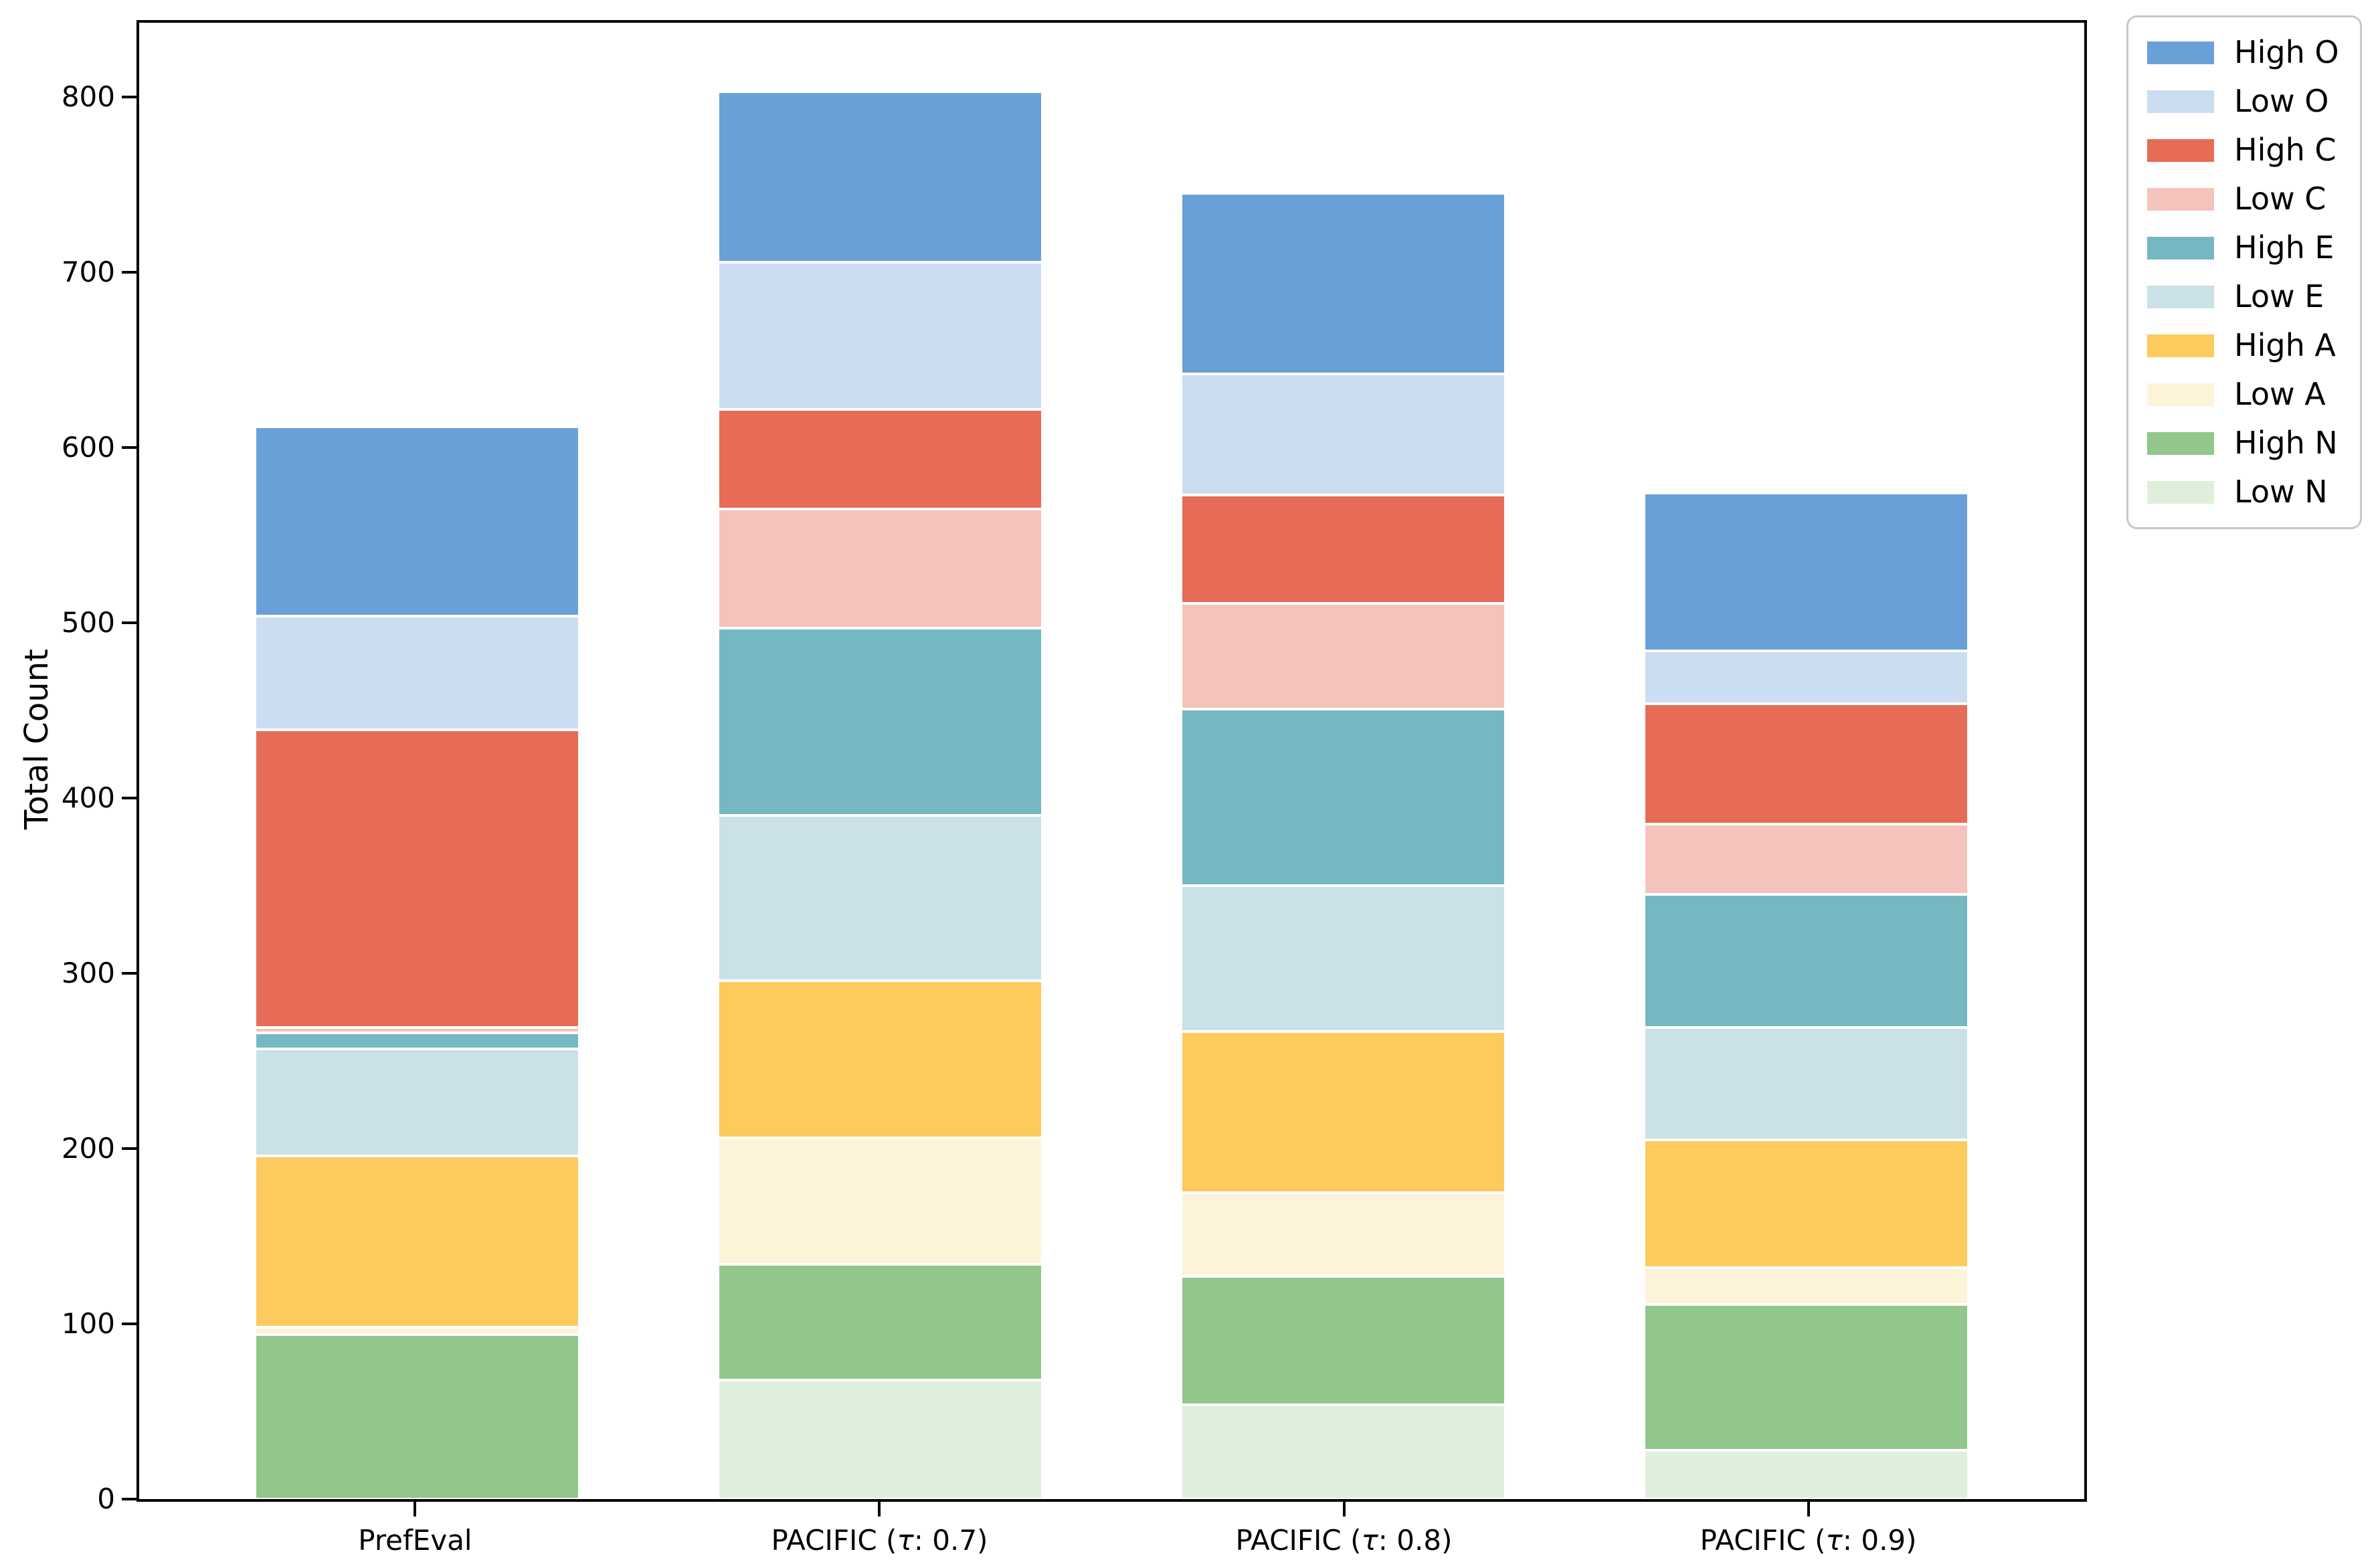  I want to click on x-tick-label: PrefEval, so click(415, 1540).